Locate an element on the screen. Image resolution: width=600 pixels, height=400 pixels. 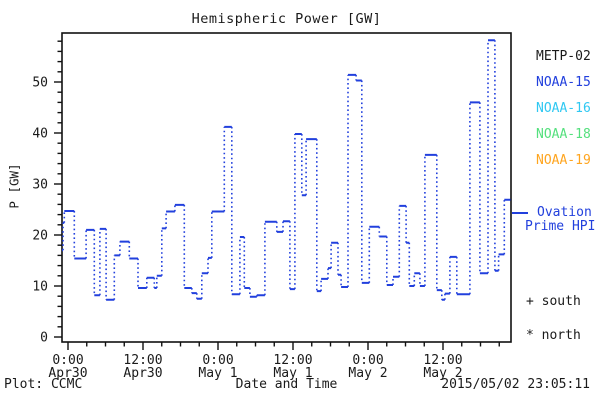
legend-entry-metp02: METP-02 is located at coordinates (563, 56).